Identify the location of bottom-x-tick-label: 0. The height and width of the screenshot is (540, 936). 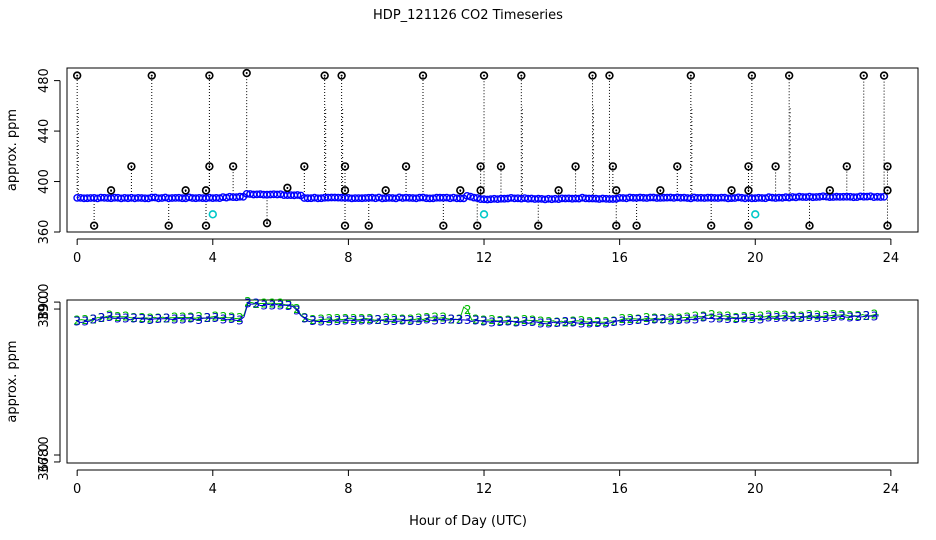
(77, 489).